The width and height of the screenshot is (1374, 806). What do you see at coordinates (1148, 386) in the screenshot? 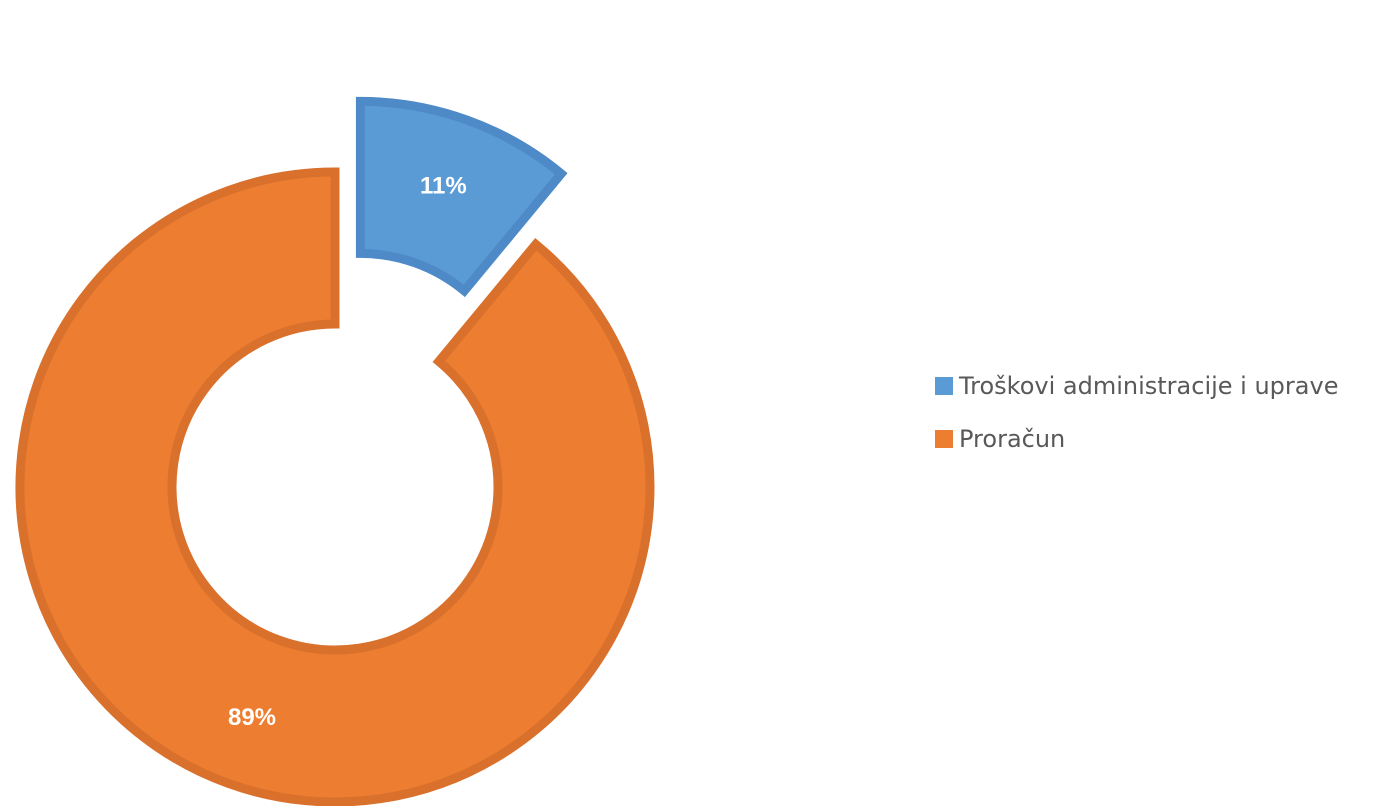
I see `legend-label-1: Troškovi administracije i uprave` at bounding box center [1148, 386].